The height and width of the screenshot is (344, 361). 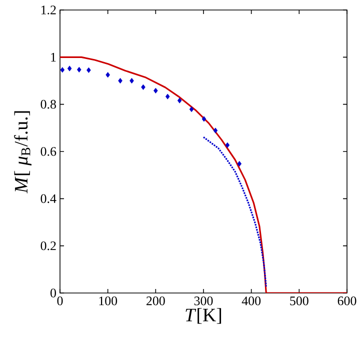 What do you see at coordinates (299, 301) in the screenshot?
I see `x-tick-label: 500` at bounding box center [299, 301].